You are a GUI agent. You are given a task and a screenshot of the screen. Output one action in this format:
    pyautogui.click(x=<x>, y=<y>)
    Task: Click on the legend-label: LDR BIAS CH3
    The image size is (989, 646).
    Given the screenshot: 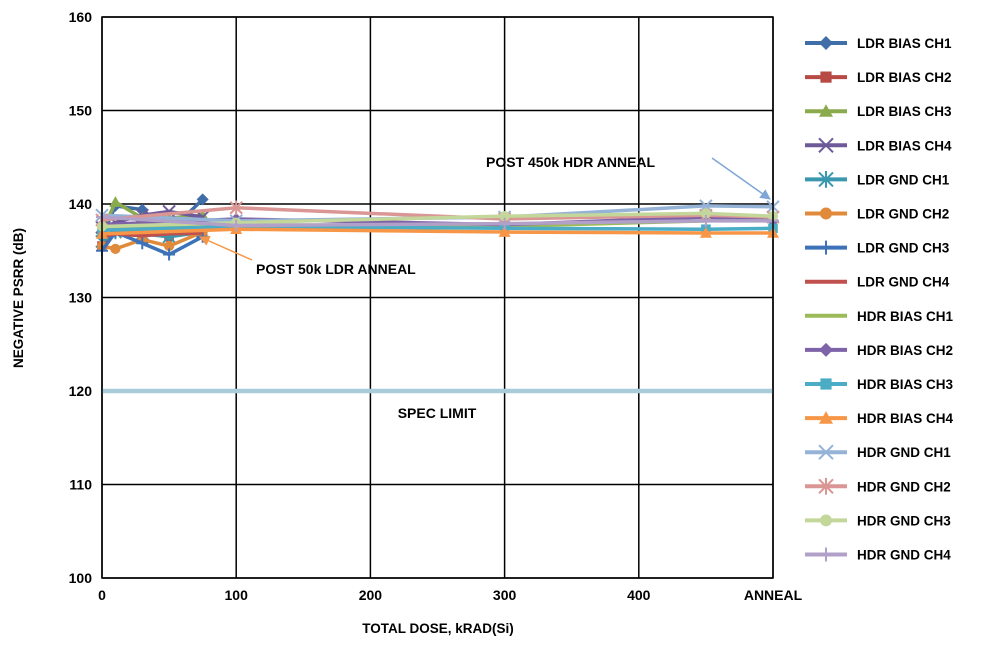 What is the action you would take?
    pyautogui.click(x=904, y=111)
    